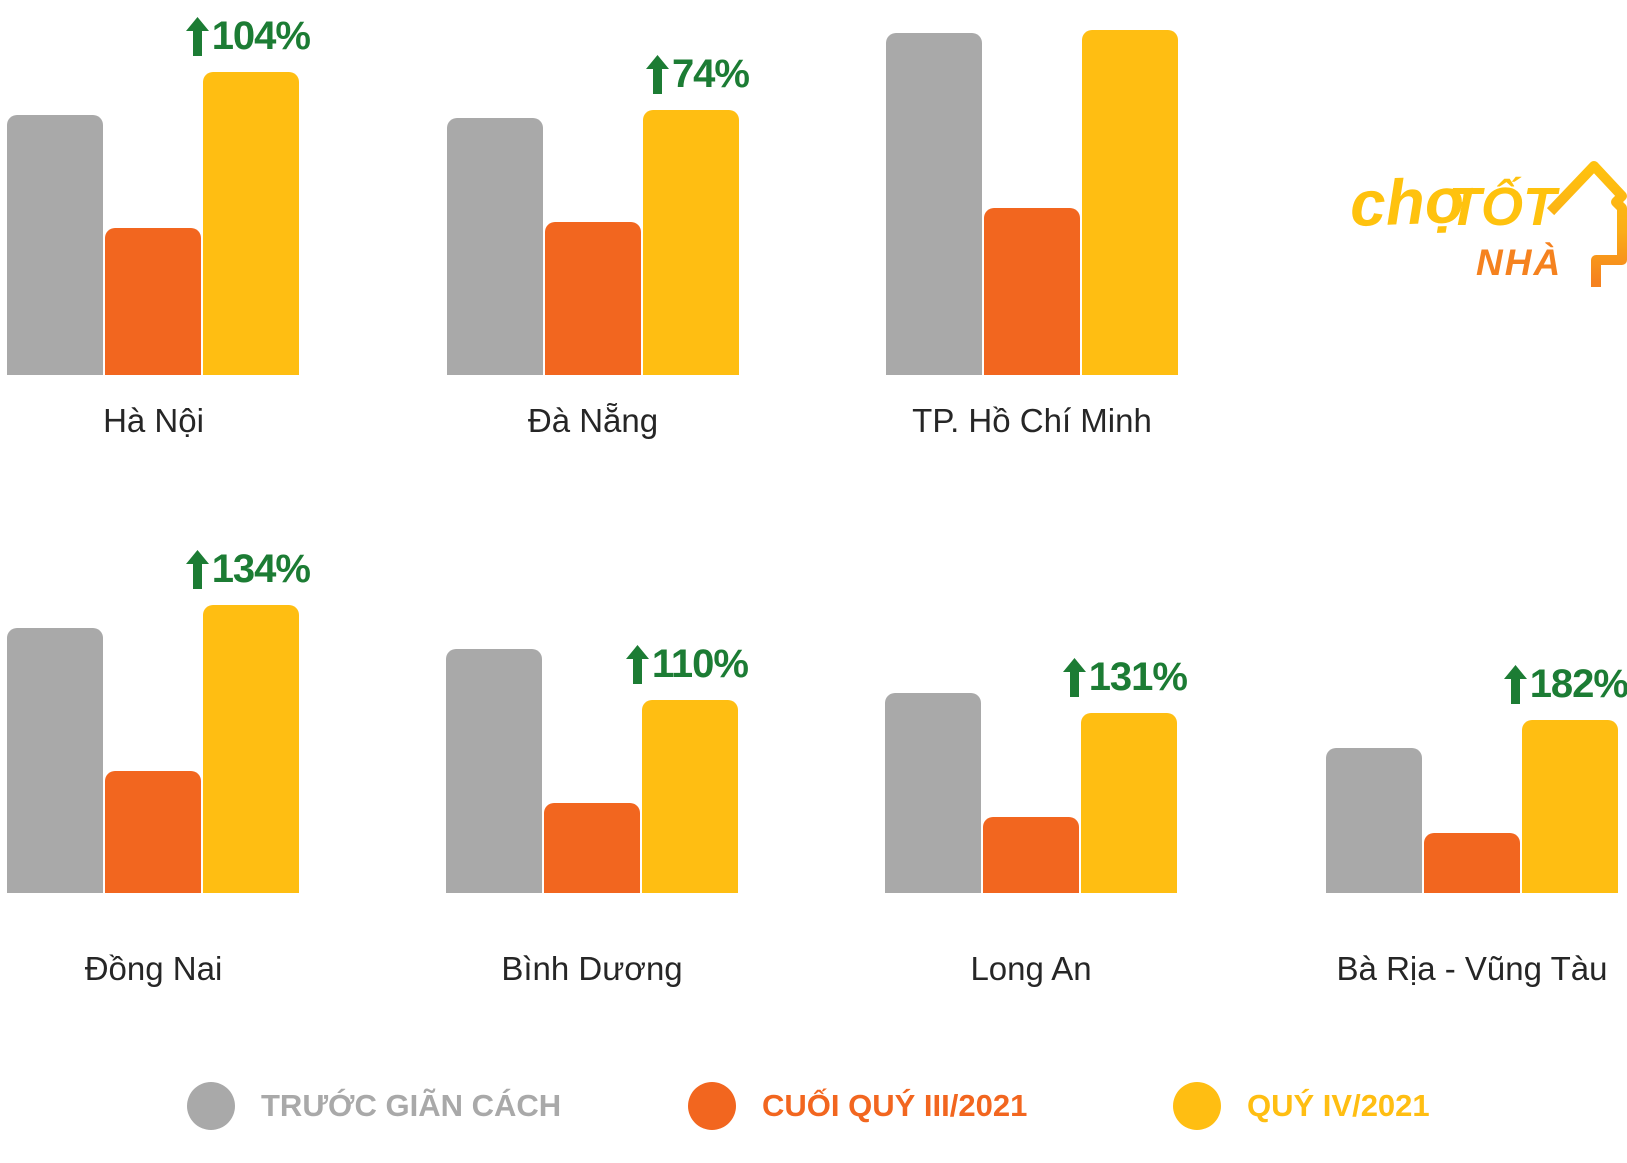 The height and width of the screenshot is (1163, 1627). I want to click on legend-item-cuoi-quy-iii-2021: CUỐI QUÝ III/2021, so click(857, 1106).